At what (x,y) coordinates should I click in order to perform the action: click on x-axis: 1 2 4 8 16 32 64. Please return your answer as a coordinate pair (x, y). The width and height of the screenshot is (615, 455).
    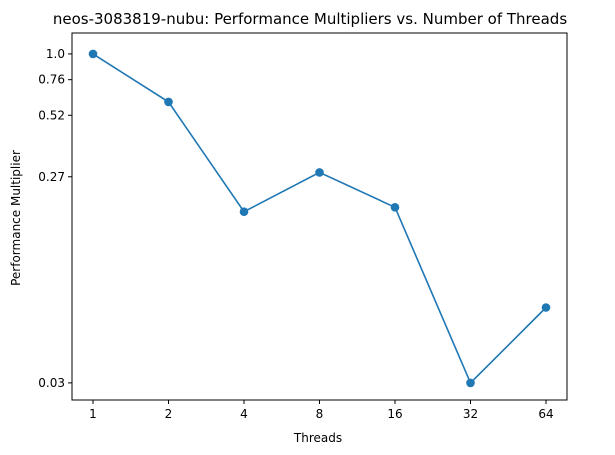
    Looking at the image, I should click on (321, 410).